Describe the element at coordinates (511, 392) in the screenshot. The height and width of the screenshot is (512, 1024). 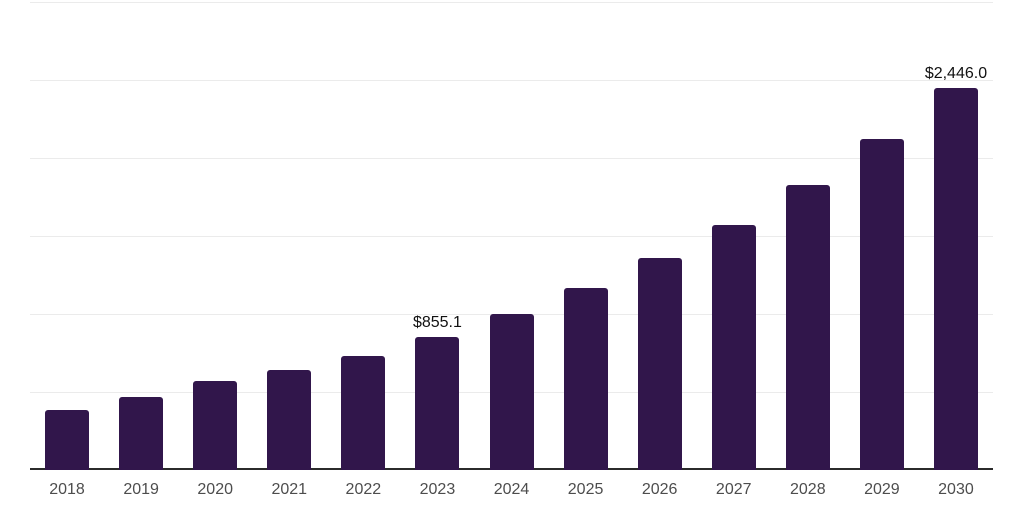
I see `bar-2024` at that location.